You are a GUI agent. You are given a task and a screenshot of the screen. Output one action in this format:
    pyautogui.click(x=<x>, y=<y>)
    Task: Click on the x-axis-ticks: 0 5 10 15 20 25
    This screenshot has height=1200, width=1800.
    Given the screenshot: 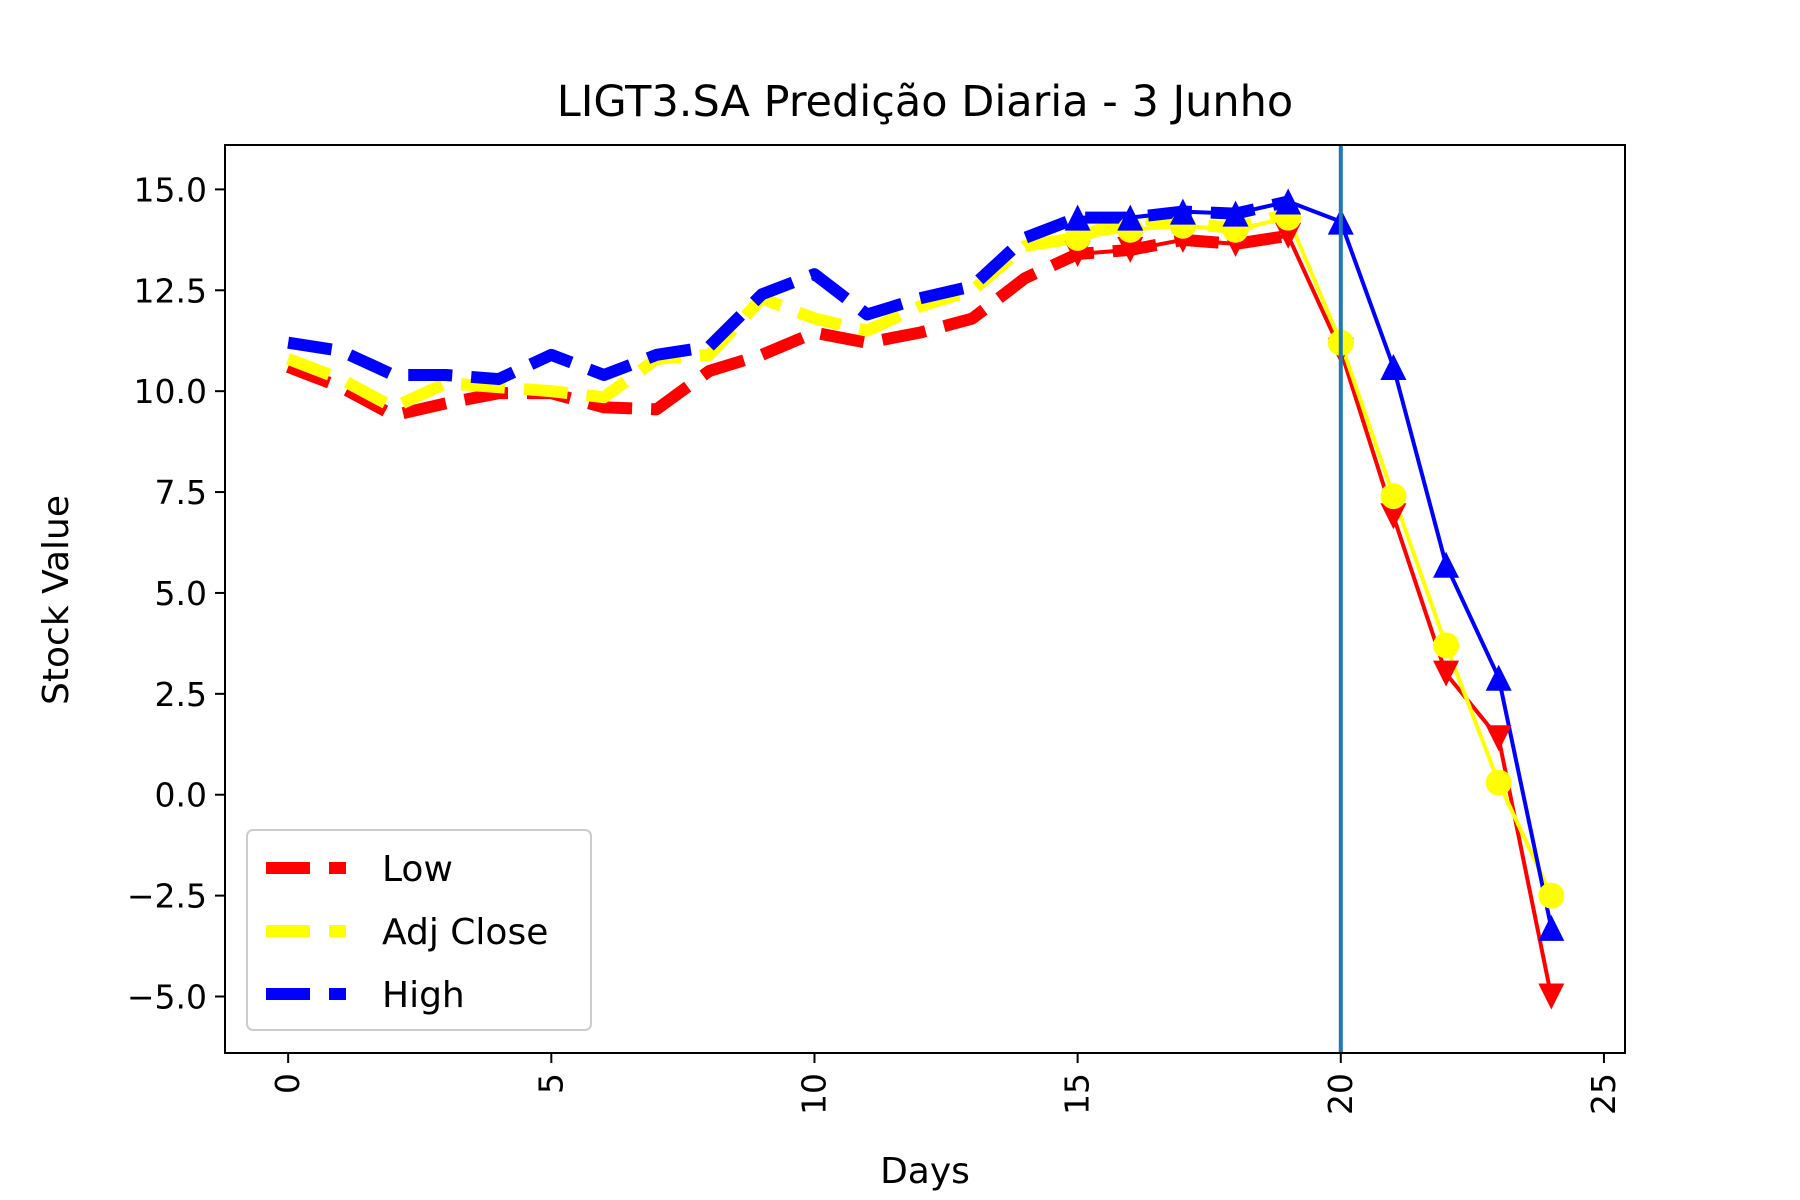 What is the action you would take?
    pyautogui.click(x=945, y=1084)
    